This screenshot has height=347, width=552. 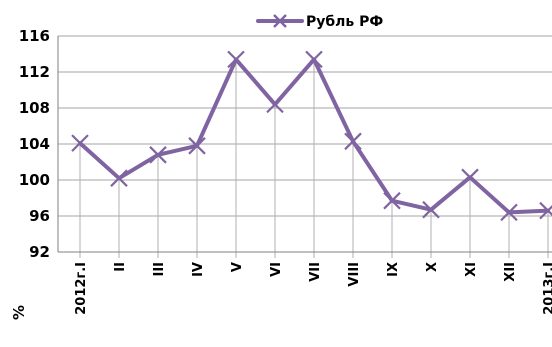 I want to click on y-tick-100: 100, so click(x=34, y=180).